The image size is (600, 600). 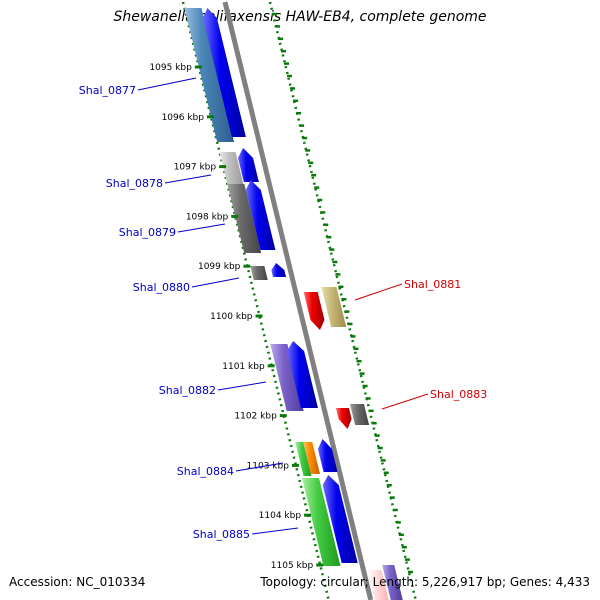 I want to click on ruler-label: 1100 kbp, so click(x=231, y=317).